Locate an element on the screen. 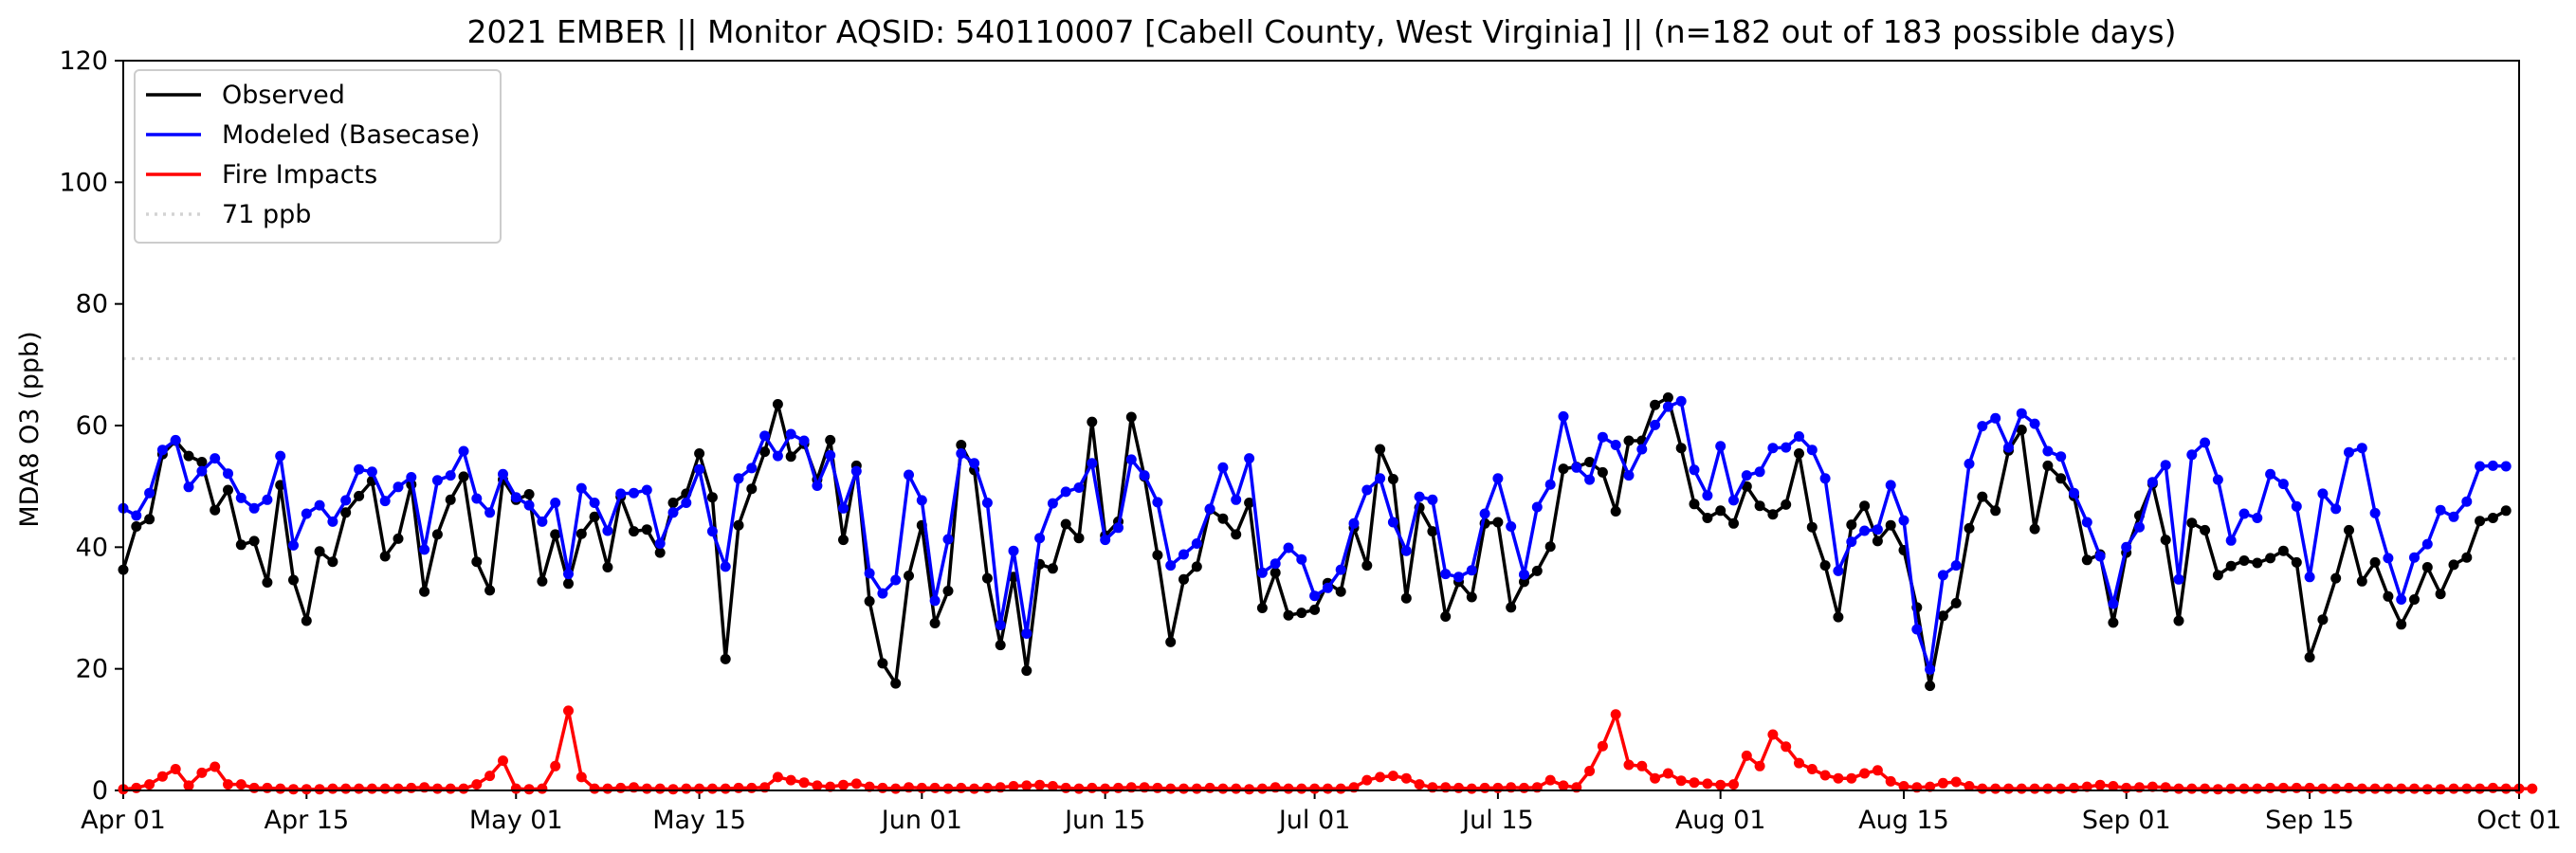  y-tick-label: 100 is located at coordinates (83, 182).